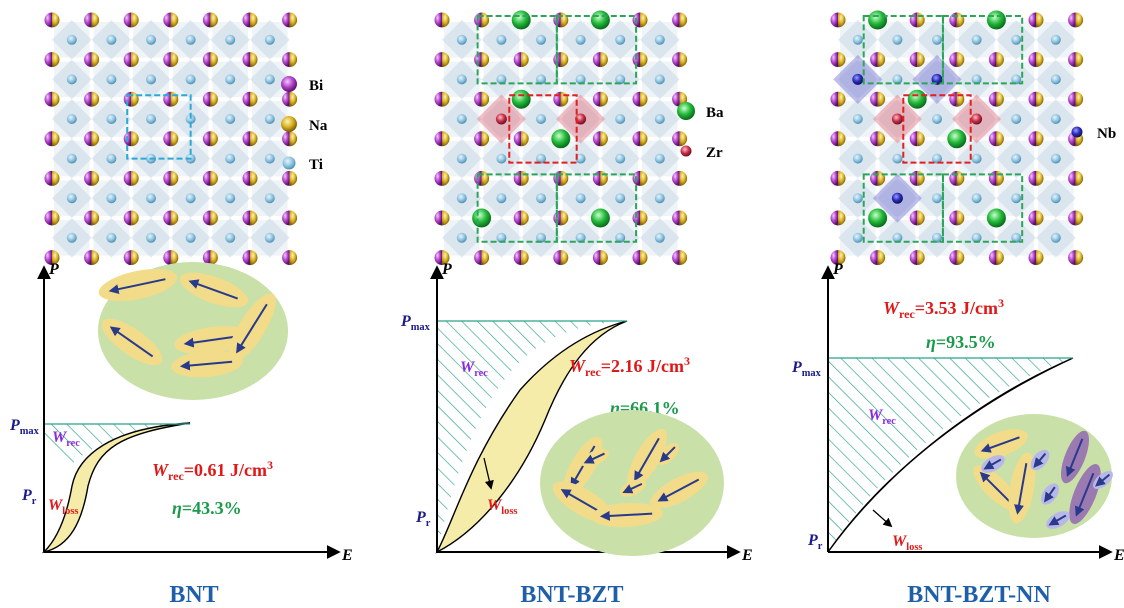  I want to click on efficiency-value: η=93.5%, so click(961, 342).